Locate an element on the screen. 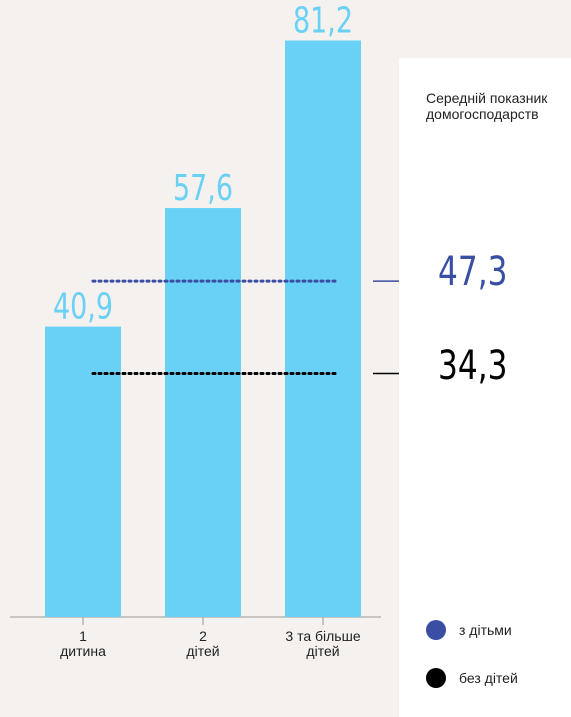  legend-label-with-children: з дітьми is located at coordinates (485, 630).